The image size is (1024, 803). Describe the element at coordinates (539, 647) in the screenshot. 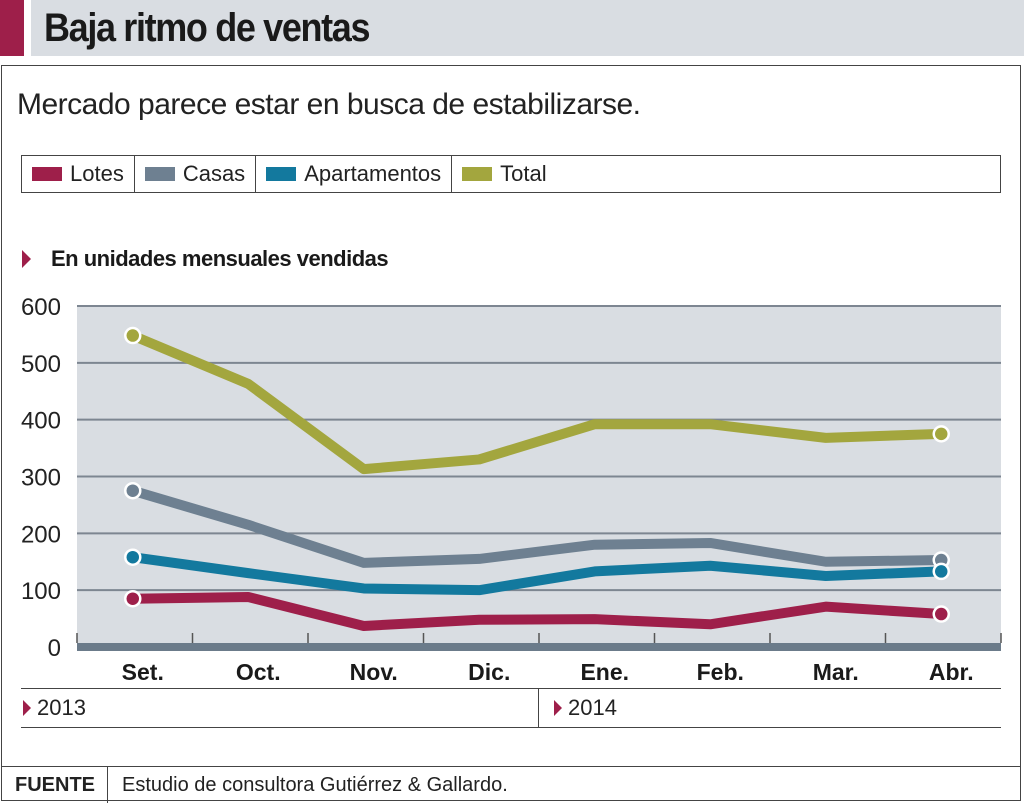

I see `x-axis-baseline` at that location.